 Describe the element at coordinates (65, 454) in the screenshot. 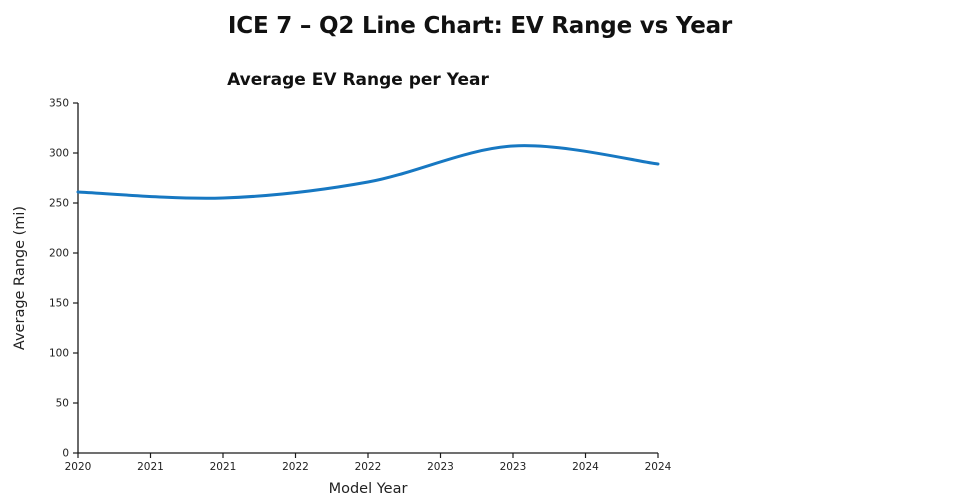

I see `y-tick-label: 0` at that location.